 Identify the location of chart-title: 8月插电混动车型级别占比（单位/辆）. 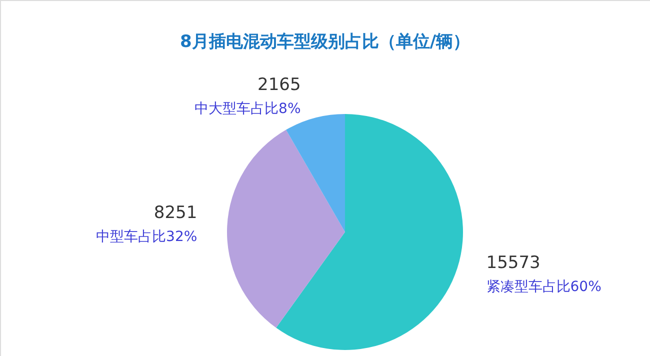
(325, 42).